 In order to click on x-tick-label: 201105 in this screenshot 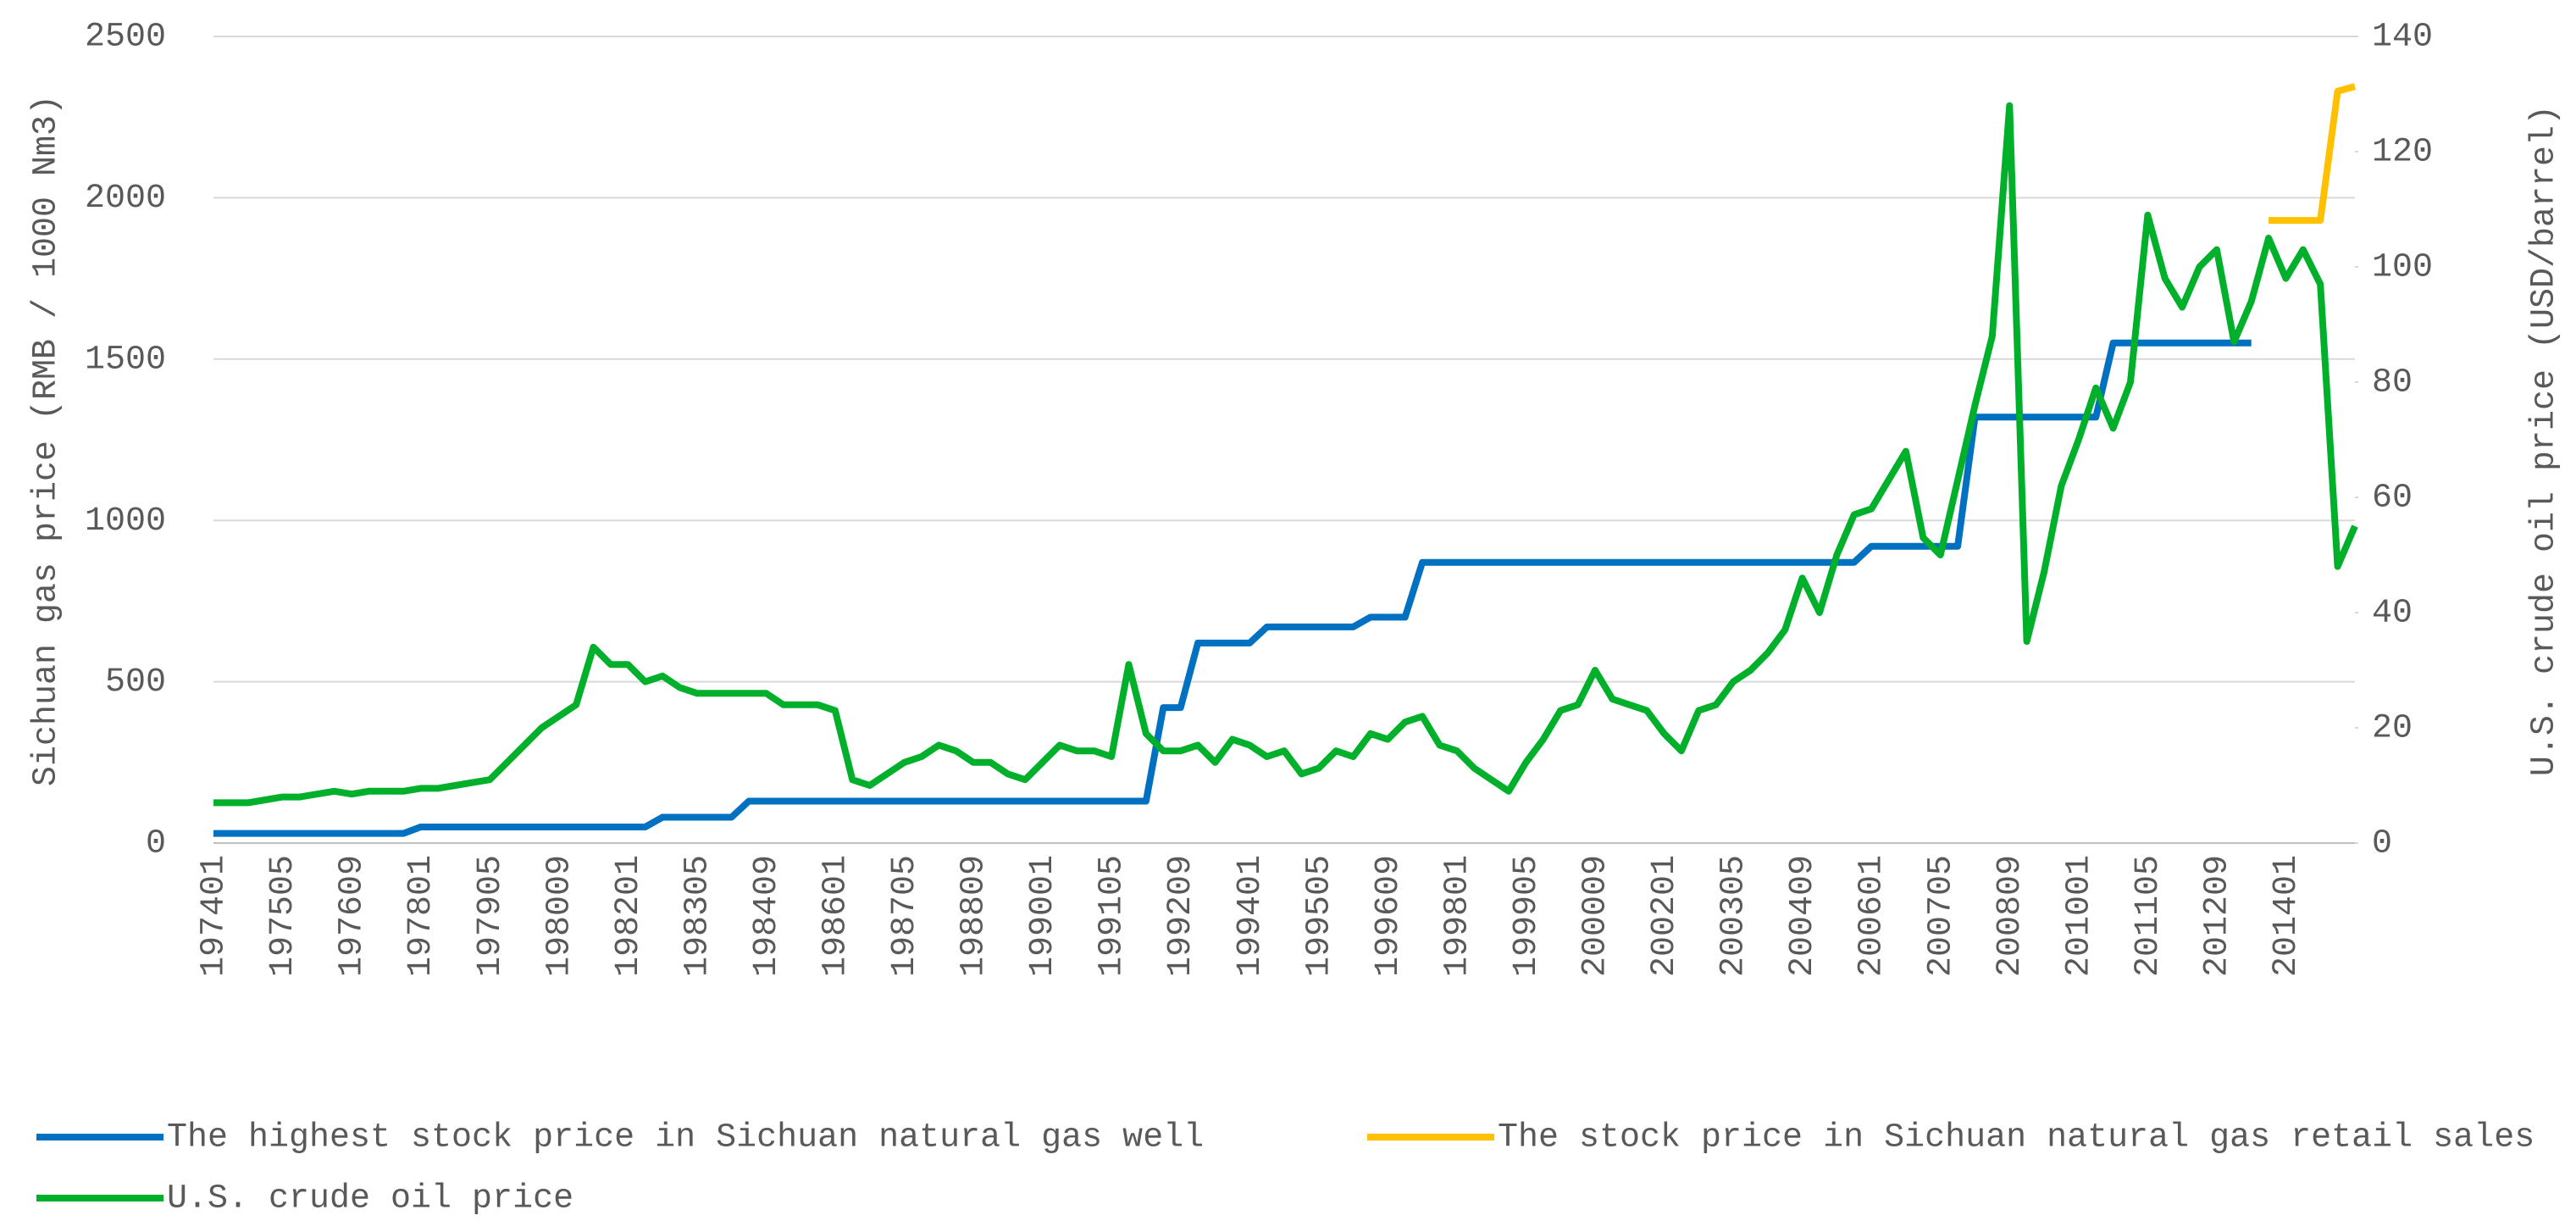, I will do `click(2149, 916)`.